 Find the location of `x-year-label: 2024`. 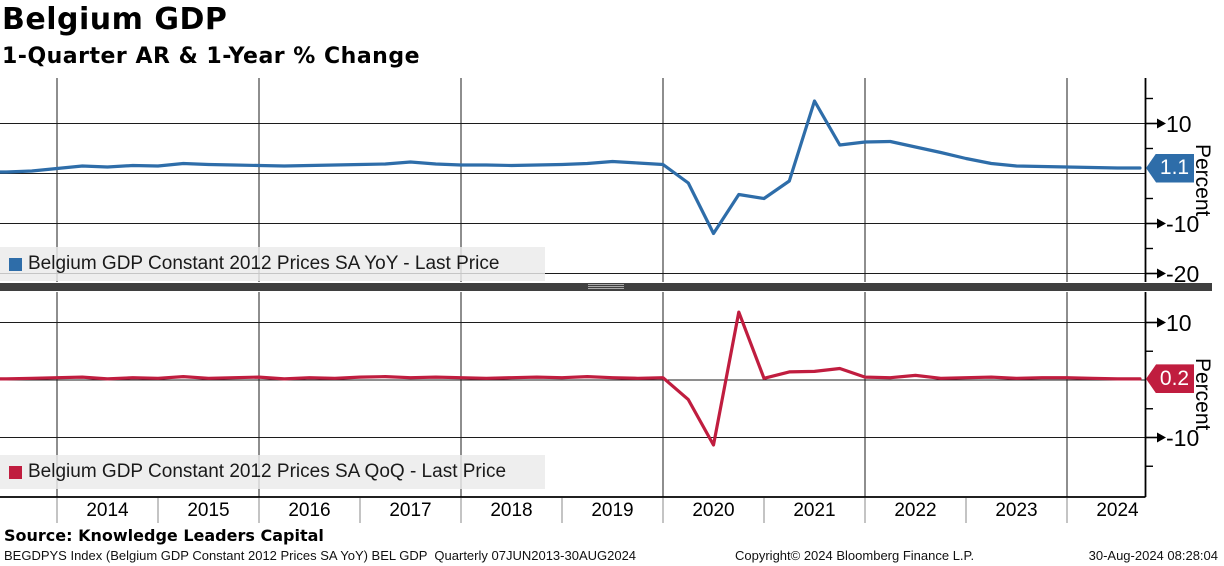

x-year-label: 2024 is located at coordinates (1117, 510).